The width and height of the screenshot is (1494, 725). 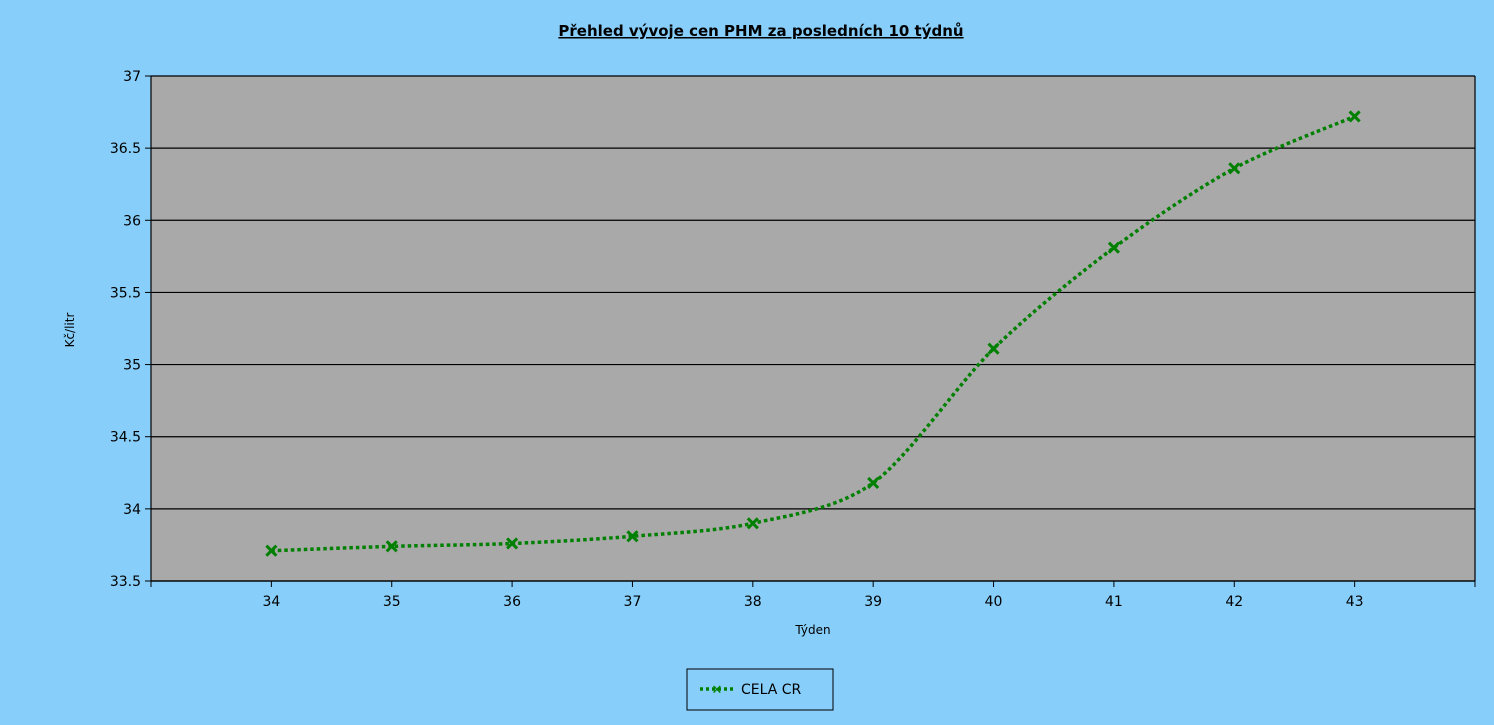 I want to click on y-axis-label: Kč/litr, so click(x=70, y=330).